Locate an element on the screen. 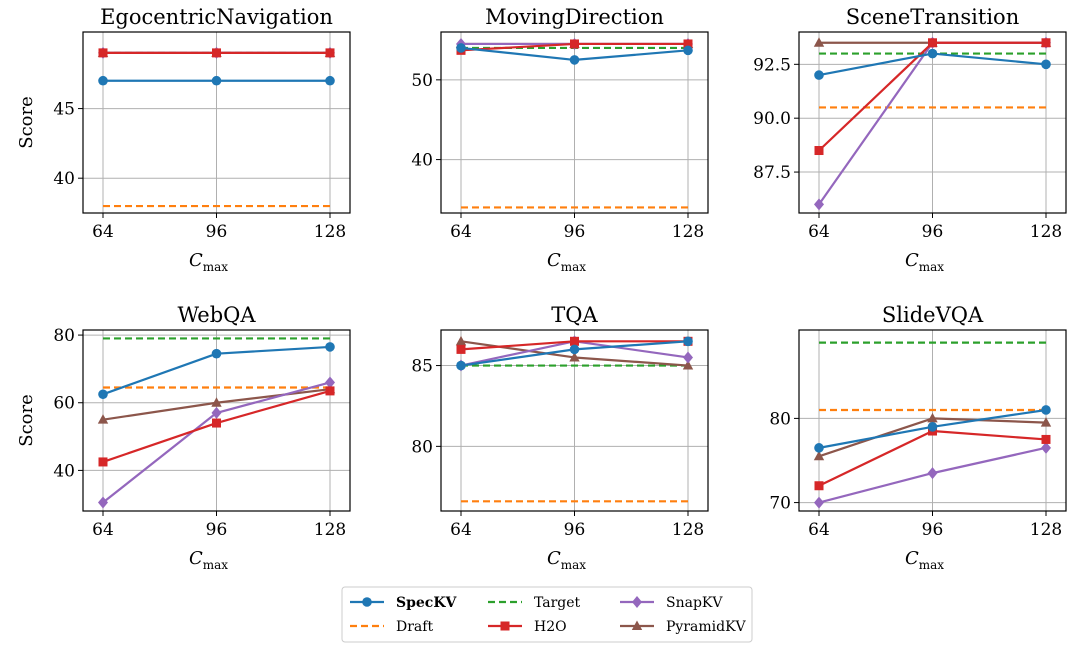  panel-slidevqa: 70 80 64 96 128 SlideVQA Cmax is located at coordinates (918, 437).